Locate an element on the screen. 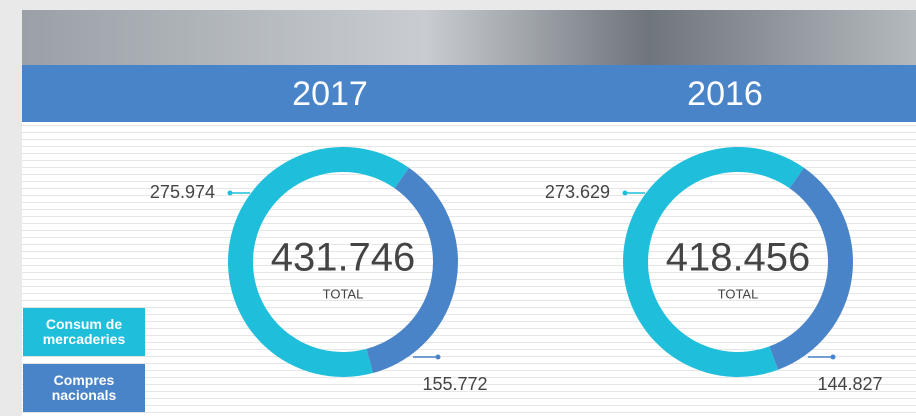  center-value: 431.746 is located at coordinates (343, 258).